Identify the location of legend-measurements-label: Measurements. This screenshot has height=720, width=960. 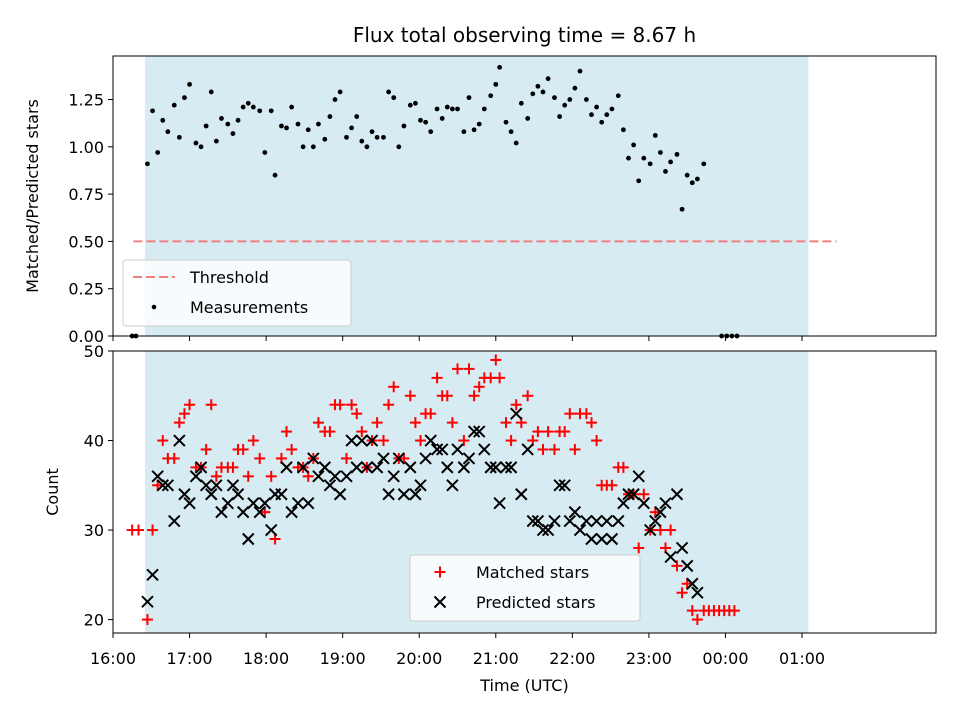
(249, 307).